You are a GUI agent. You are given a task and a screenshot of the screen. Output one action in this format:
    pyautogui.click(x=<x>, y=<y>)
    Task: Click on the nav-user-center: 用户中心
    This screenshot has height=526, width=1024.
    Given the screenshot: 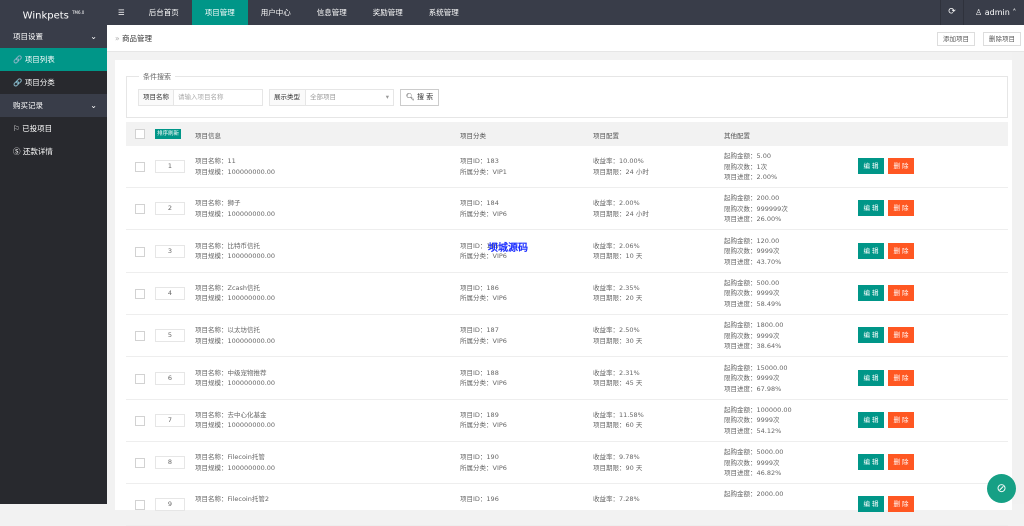 What is the action you would take?
    pyautogui.click(x=275, y=12)
    